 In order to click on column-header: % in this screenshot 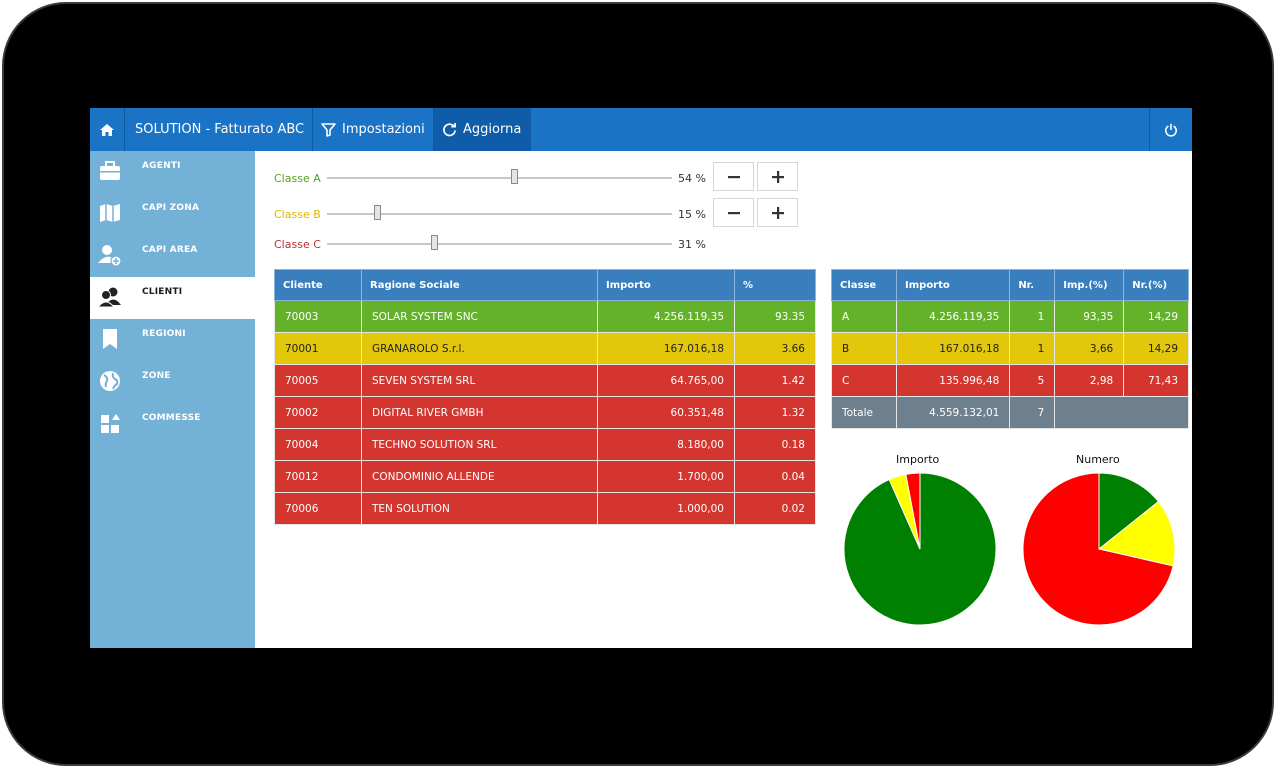, I will do `click(775, 285)`.